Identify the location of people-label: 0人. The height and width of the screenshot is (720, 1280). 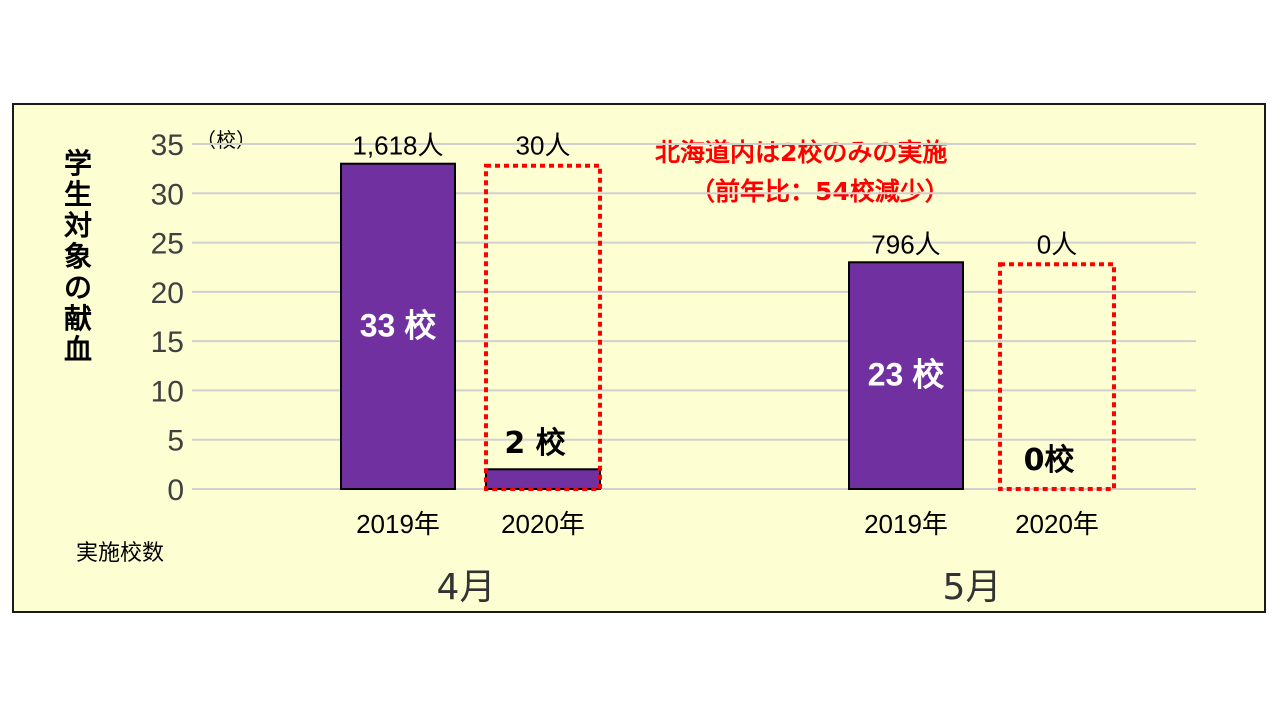
(1057, 244).